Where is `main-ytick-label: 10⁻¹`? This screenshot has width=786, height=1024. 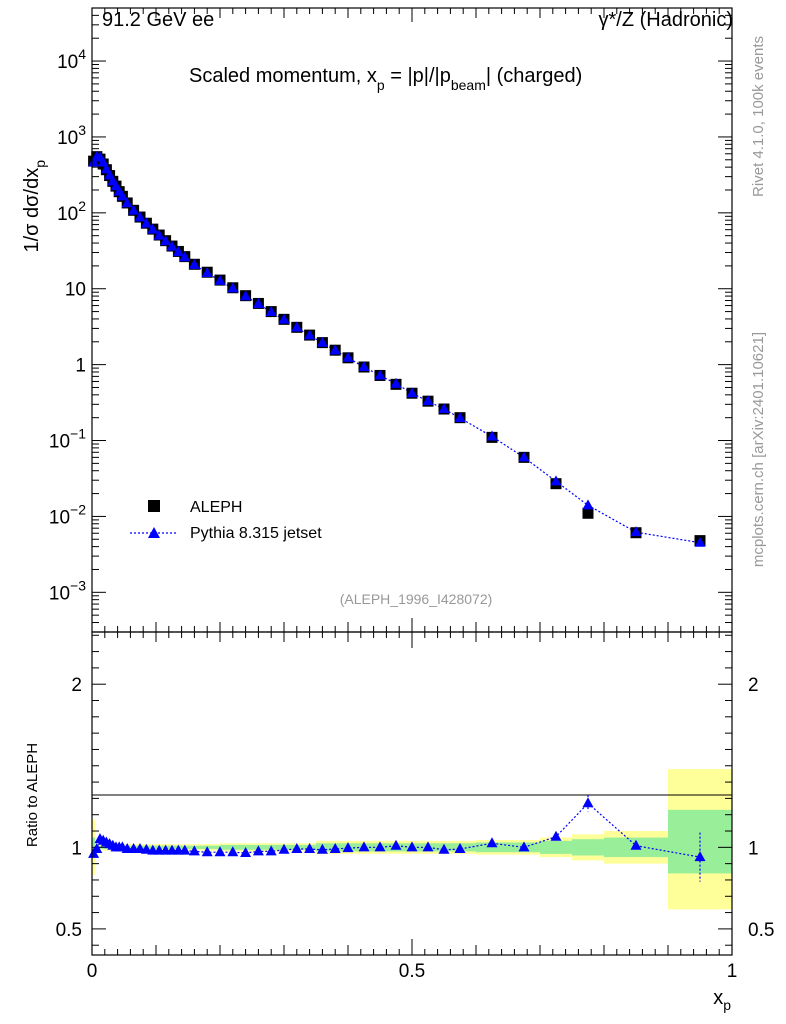 main-ytick-label: 10⁻¹ is located at coordinates (67, 439).